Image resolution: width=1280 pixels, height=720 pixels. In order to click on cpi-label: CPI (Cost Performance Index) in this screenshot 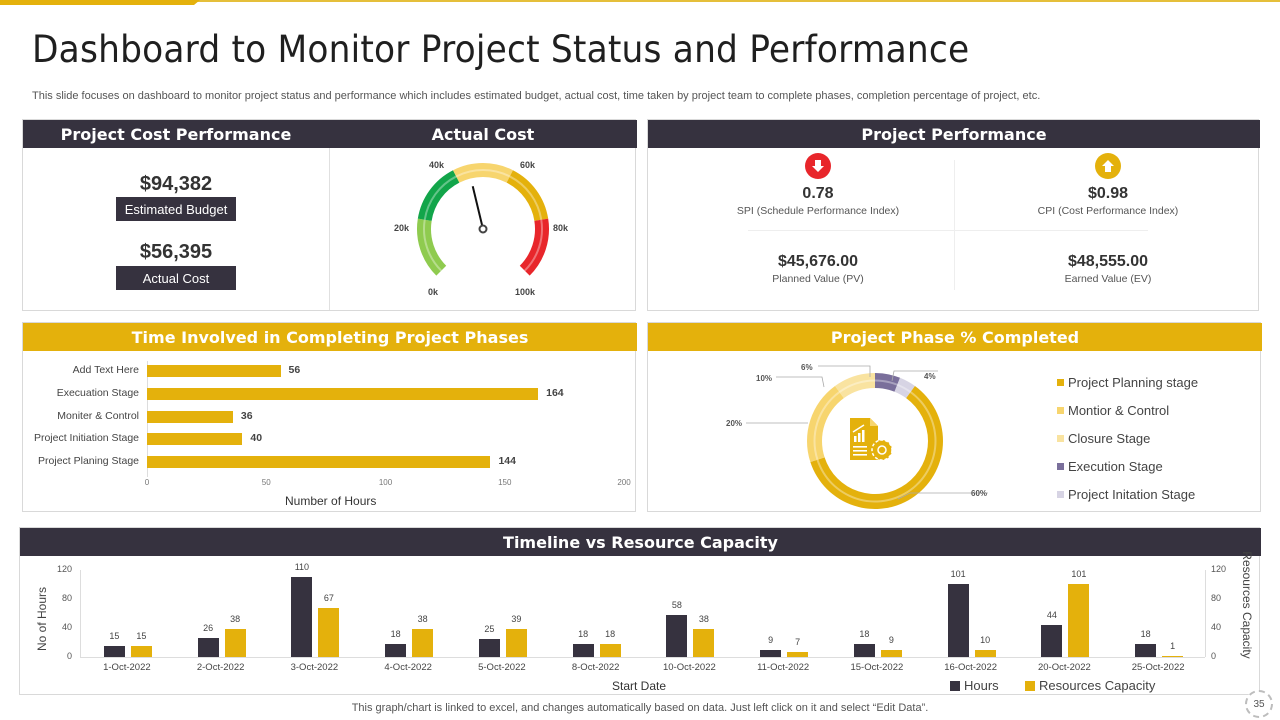, I will do `click(1108, 211)`.